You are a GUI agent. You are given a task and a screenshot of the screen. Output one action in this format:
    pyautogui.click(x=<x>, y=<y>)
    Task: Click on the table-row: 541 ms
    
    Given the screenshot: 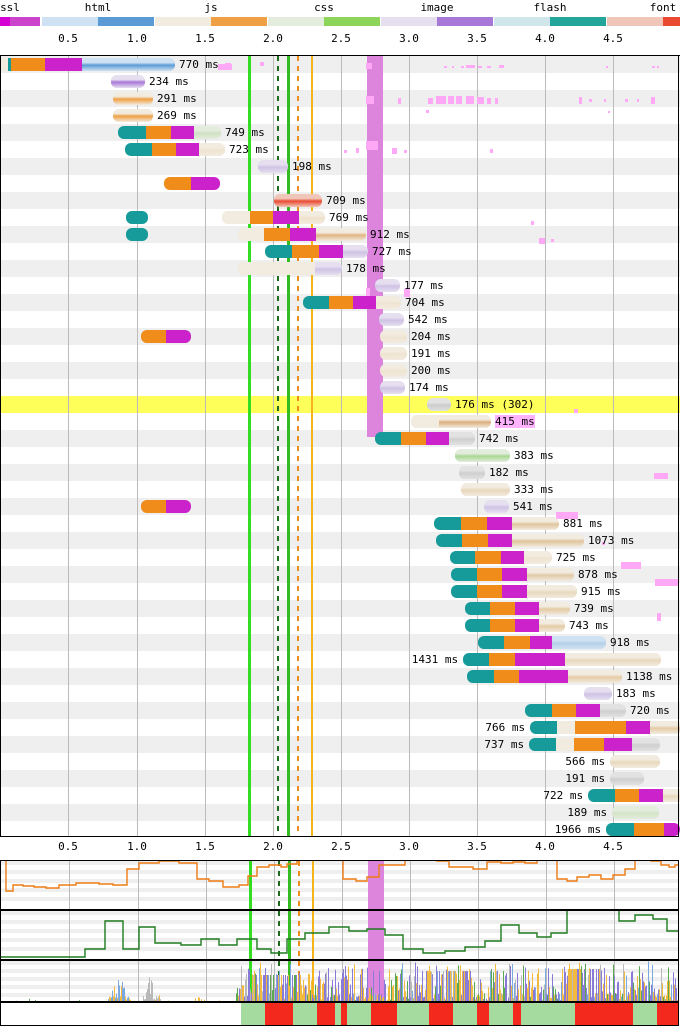 What is the action you would take?
    pyautogui.click(x=340, y=506)
    